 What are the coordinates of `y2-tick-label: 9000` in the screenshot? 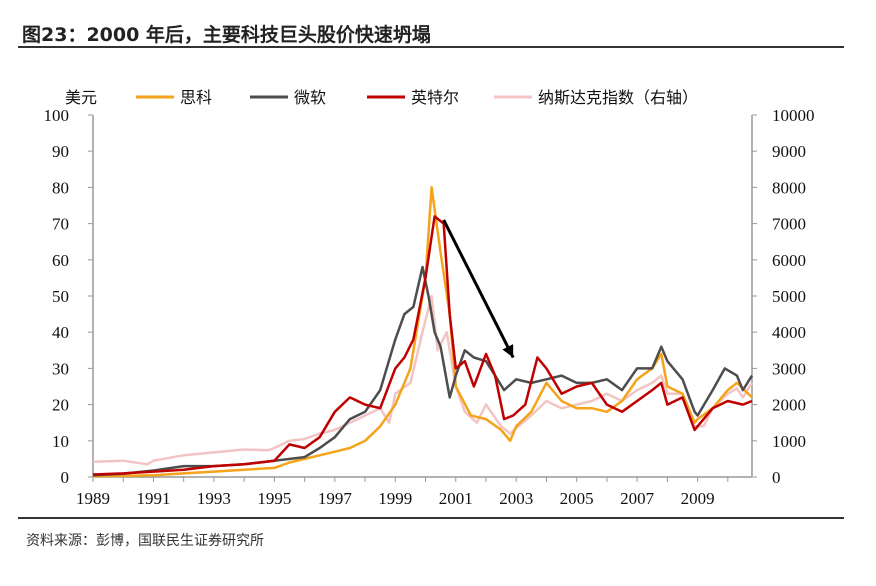 It's located at (789, 151).